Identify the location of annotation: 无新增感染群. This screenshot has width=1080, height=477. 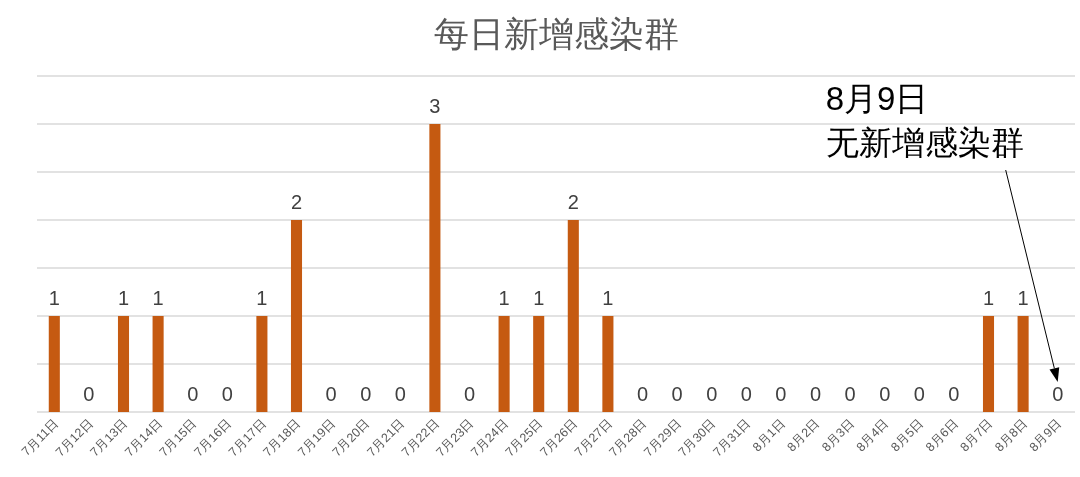
(924, 142).